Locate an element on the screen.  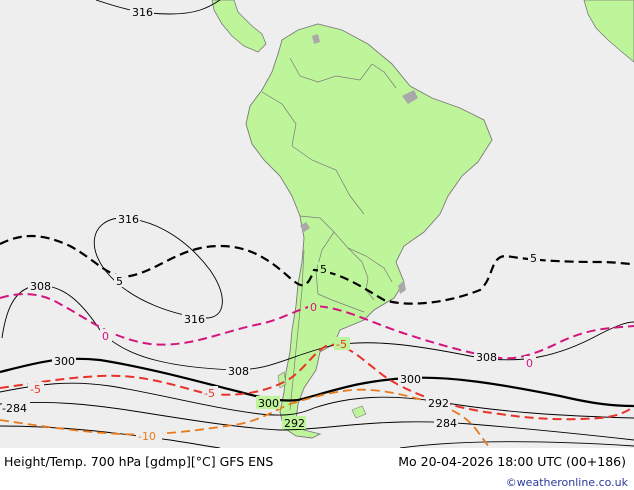
label-tm5-right: -5 is located at coordinates (341, 344).